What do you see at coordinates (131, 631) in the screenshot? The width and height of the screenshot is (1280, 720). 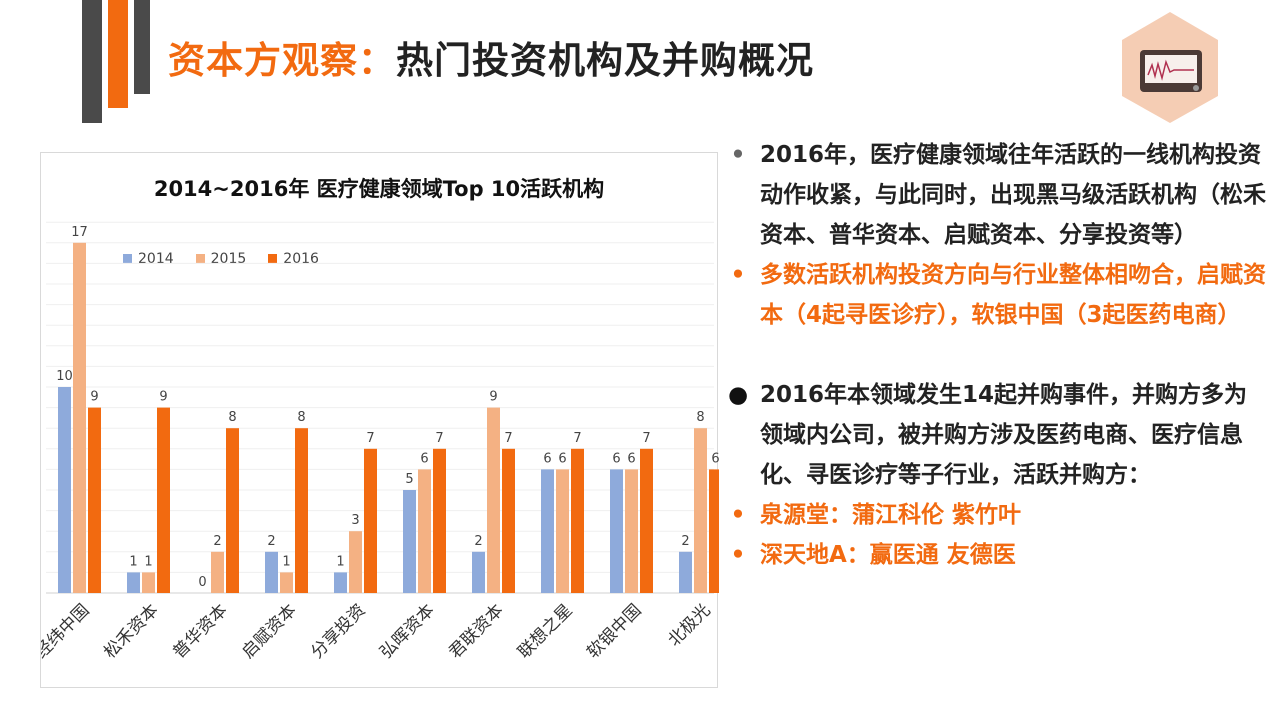 I see `category-label: 松禾资本` at bounding box center [131, 631].